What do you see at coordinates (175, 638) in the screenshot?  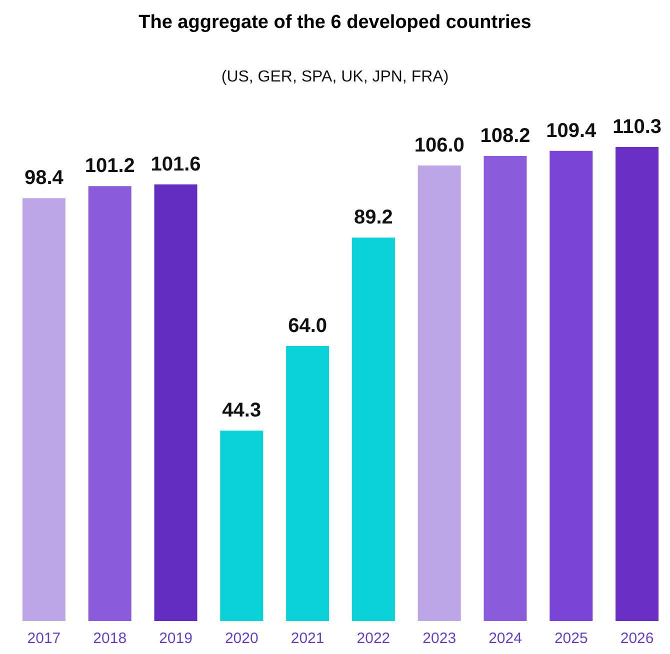 I see `x-tick-label: 2019` at bounding box center [175, 638].